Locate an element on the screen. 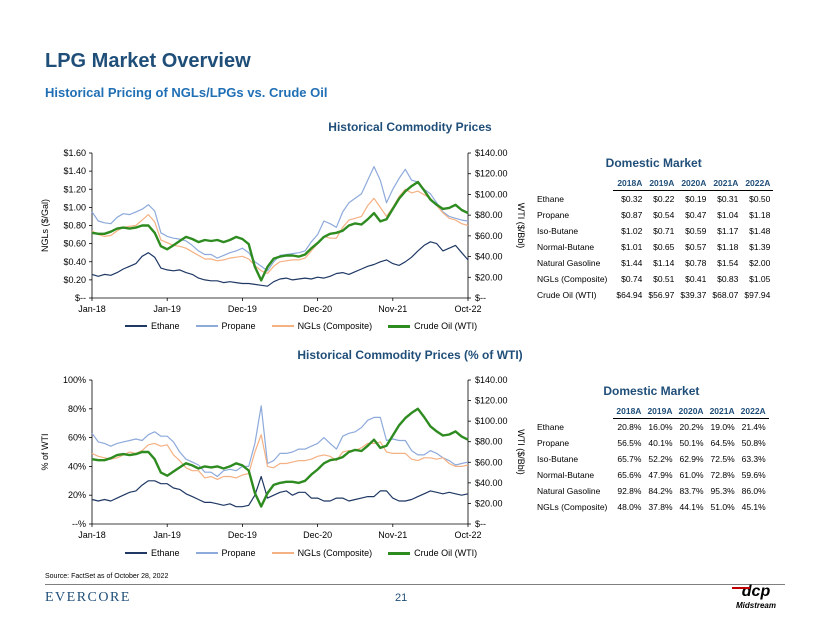  table-cell: $0.51 is located at coordinates (664, 279).